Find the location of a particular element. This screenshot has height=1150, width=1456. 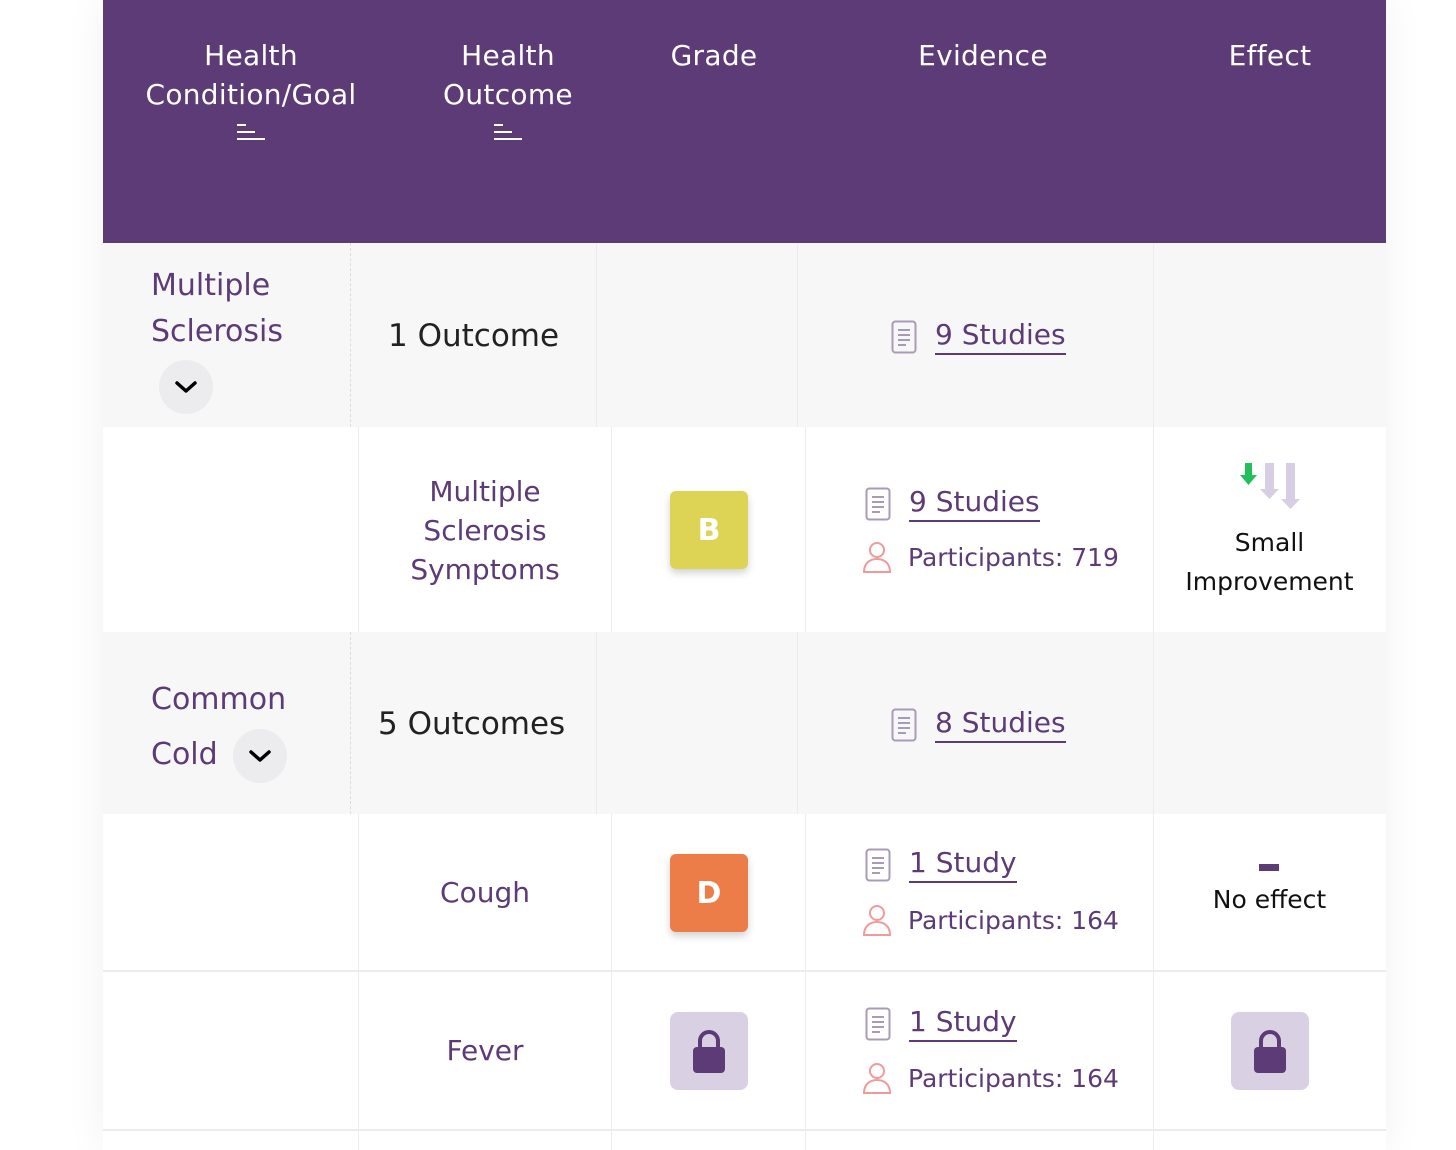

outcome-name: Multiple Sclerosis Symptoms is located at coordinates (485, 530).